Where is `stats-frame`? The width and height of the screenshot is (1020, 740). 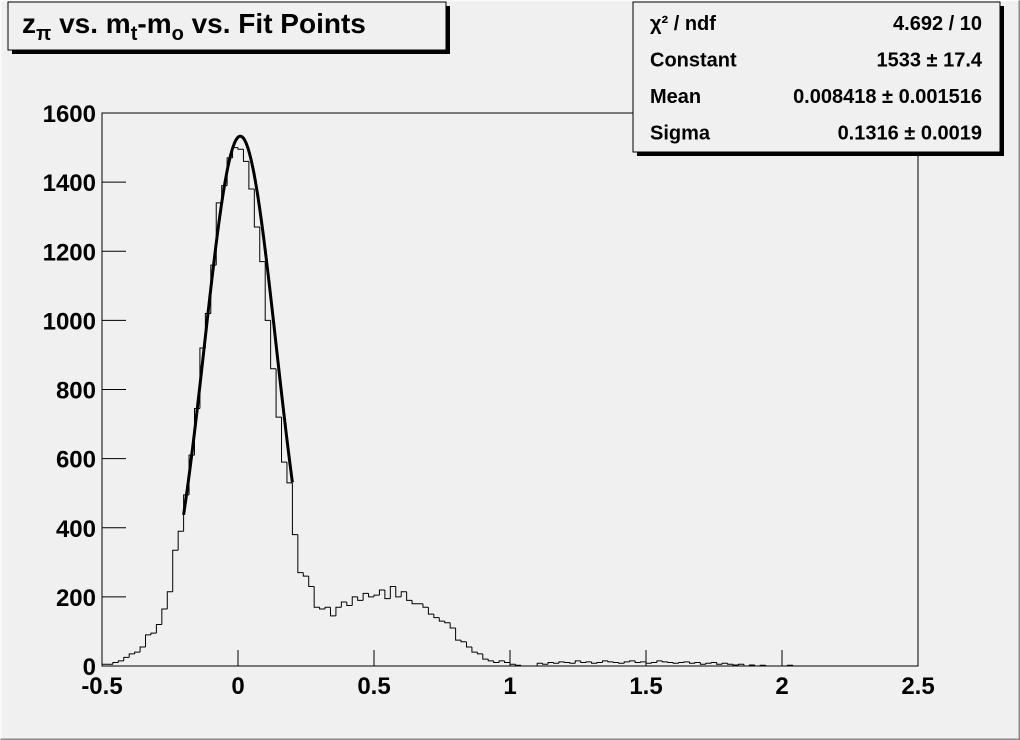 stats-frame is located at coordinates (816, 77).